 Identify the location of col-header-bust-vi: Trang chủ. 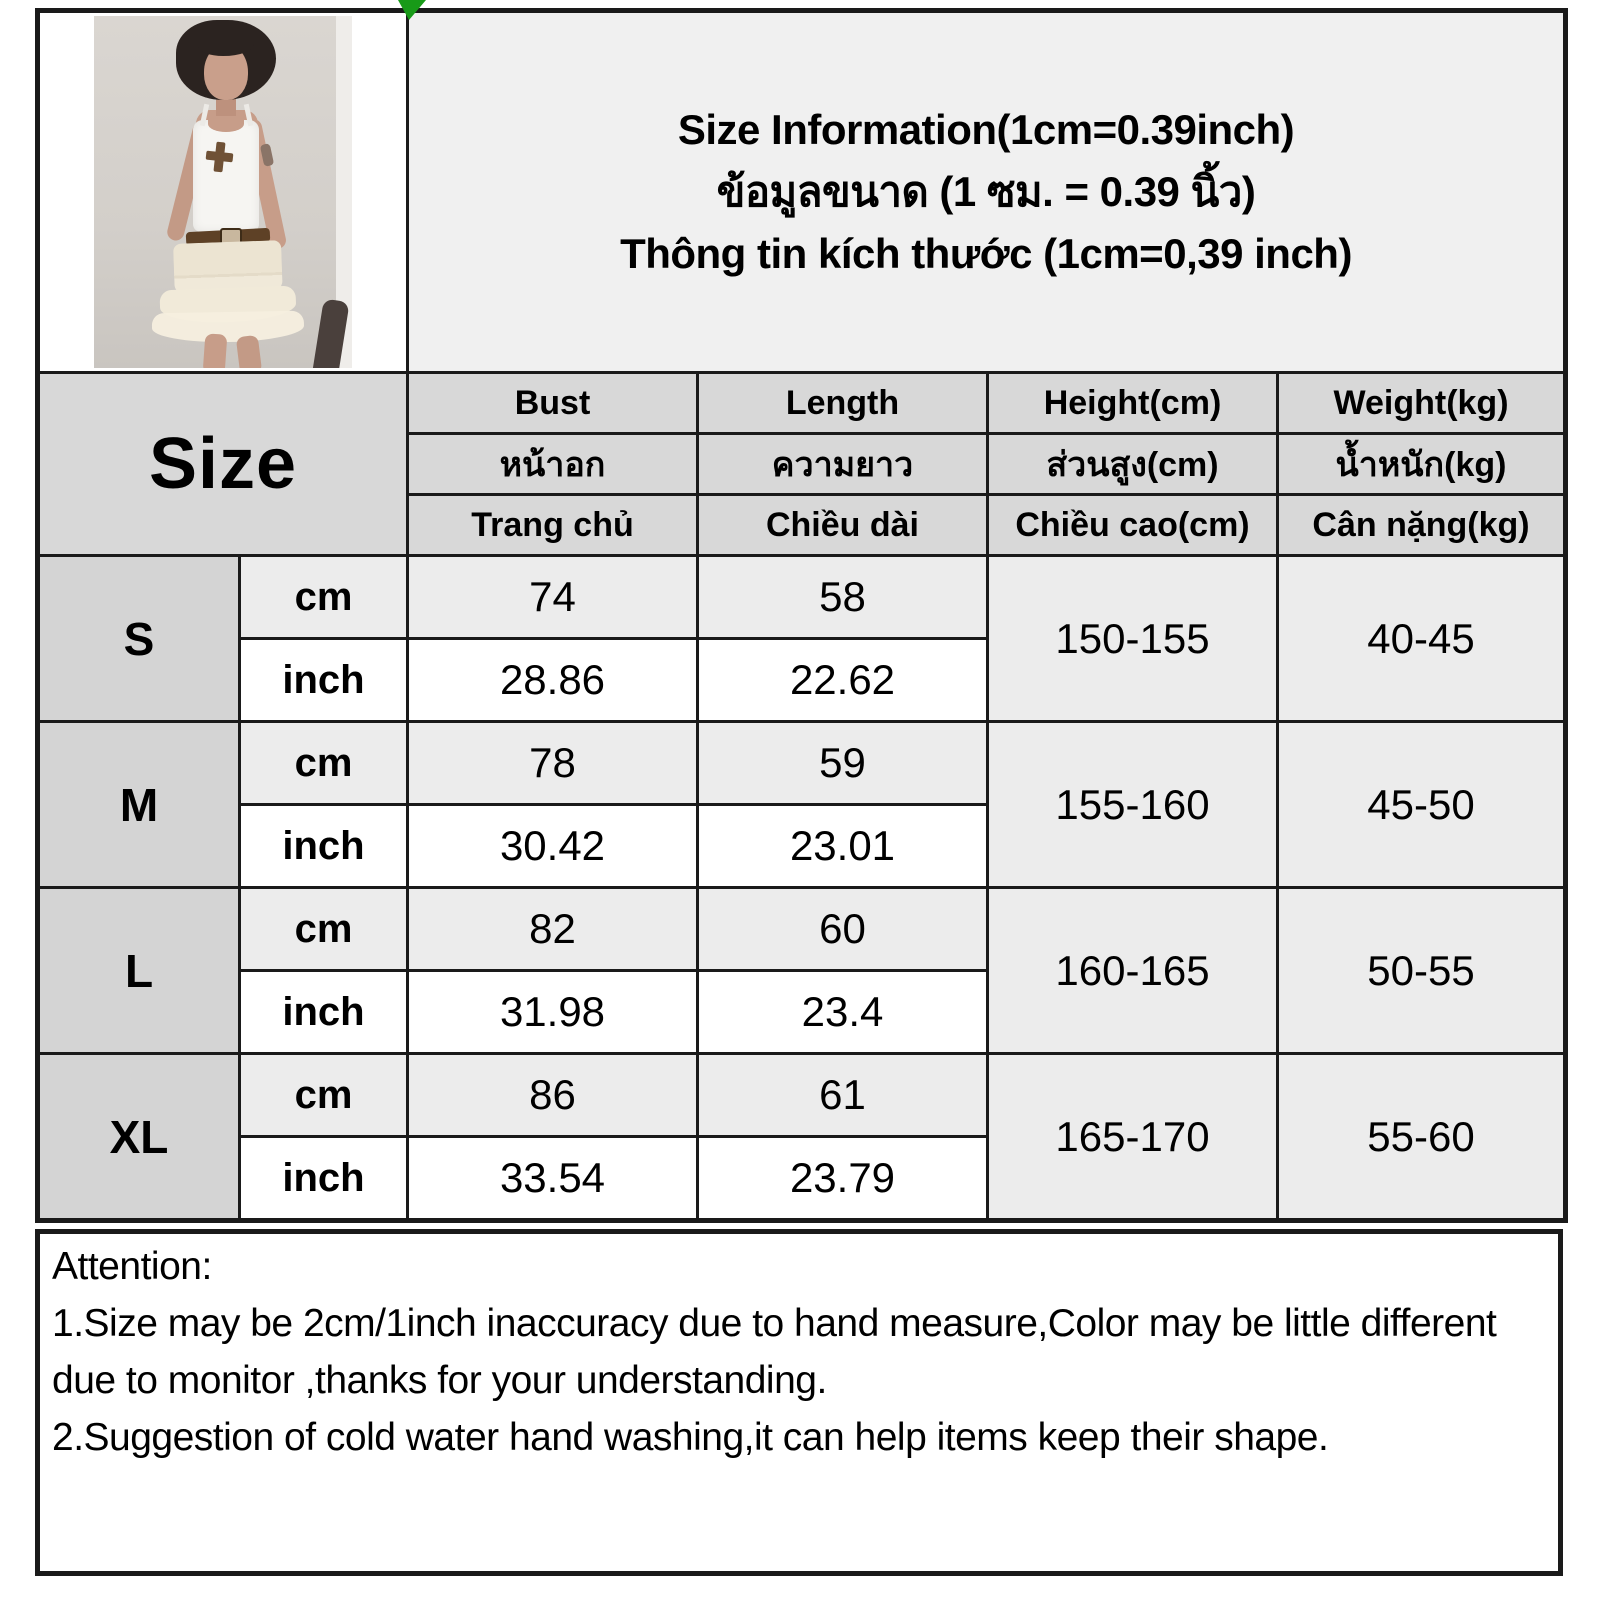
(552, 525).